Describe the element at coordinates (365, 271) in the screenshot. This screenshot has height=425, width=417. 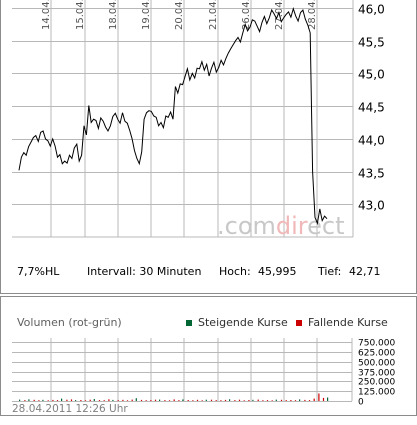
I see `low-value: 42,71` at that location.